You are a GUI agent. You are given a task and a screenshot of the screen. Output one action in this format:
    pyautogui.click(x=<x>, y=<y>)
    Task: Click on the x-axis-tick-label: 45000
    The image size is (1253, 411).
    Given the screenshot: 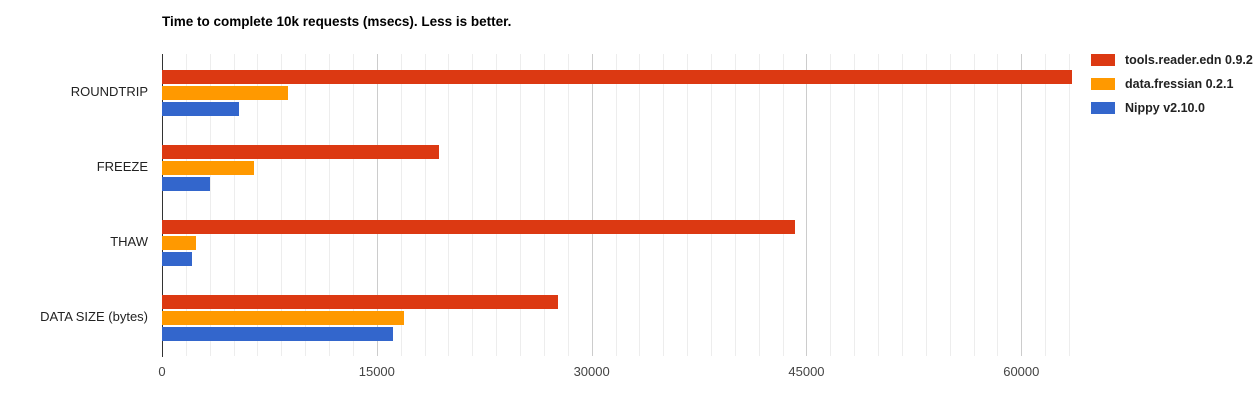 What is the action you would take?
    pyautogui.click(x=806, y=371)
    